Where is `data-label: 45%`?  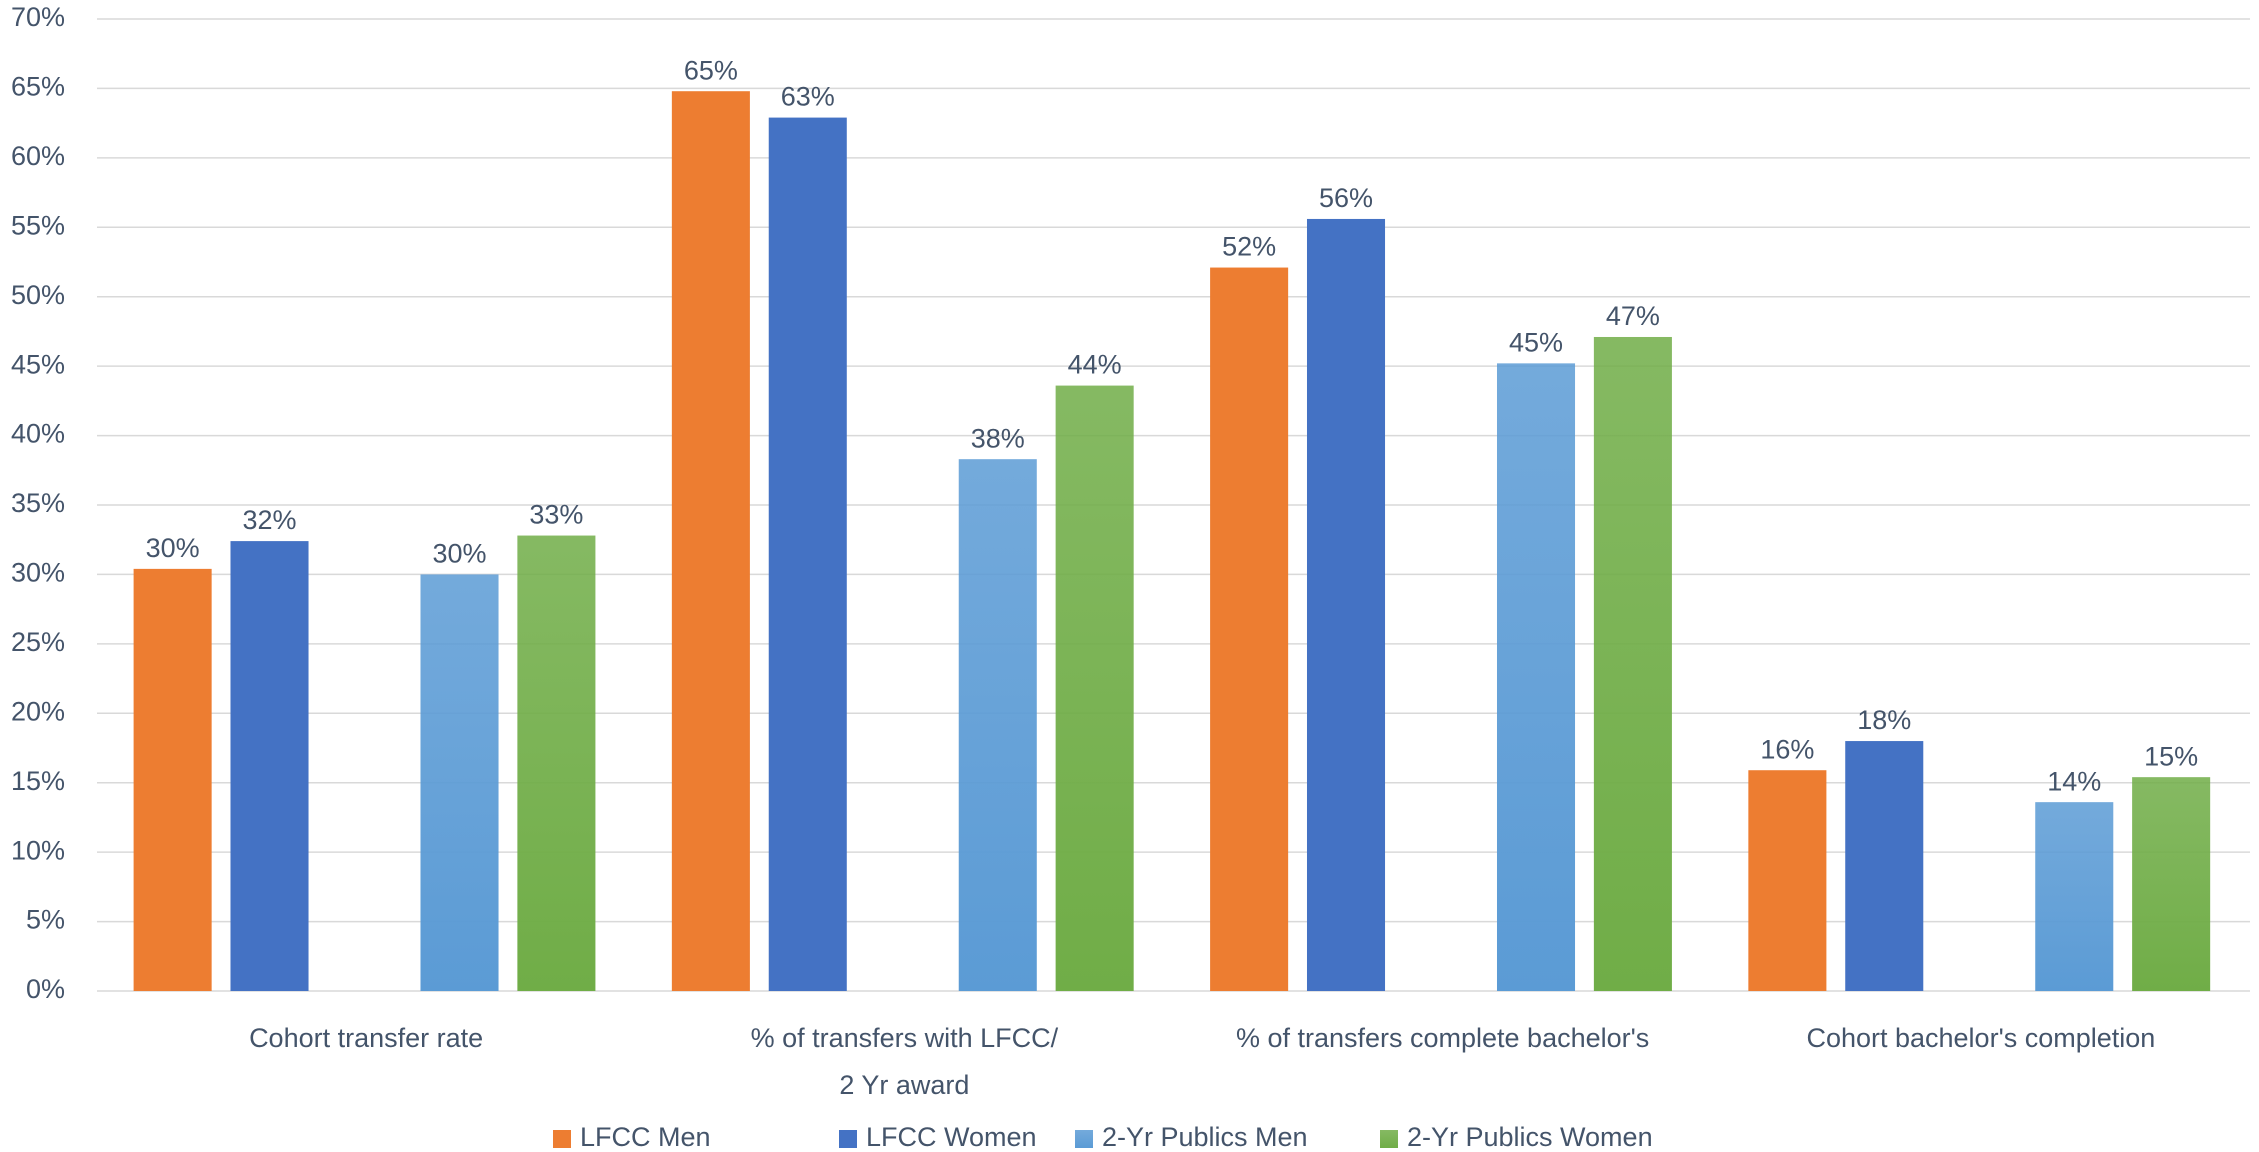 data-label: 45% is located at coordinates (1536, 342).